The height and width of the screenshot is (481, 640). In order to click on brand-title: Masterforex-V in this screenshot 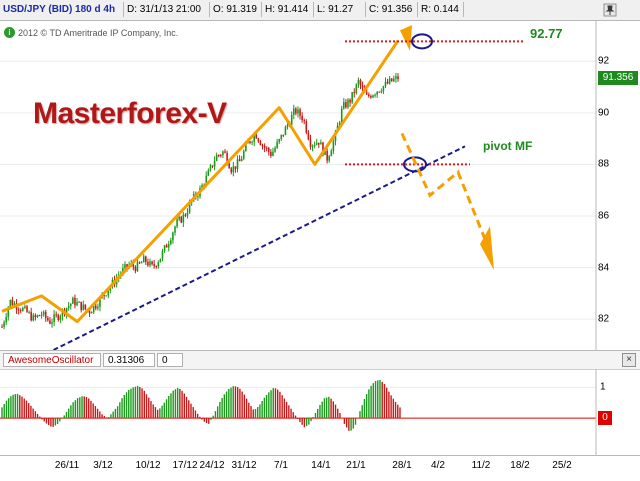, I will do `click(130, 113)`.